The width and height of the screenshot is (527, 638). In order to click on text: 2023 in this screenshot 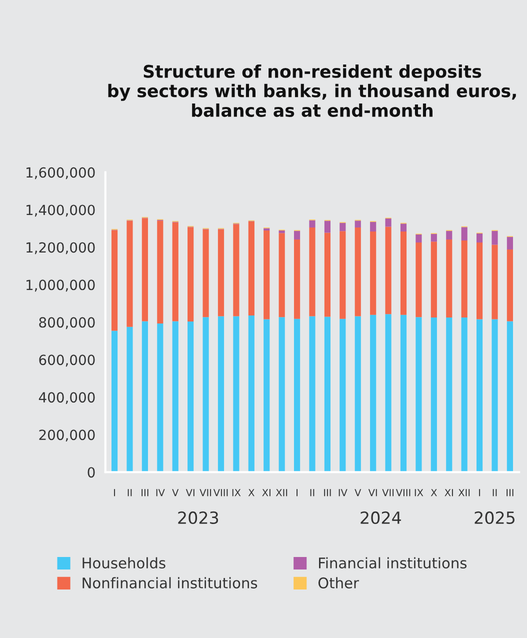, I will do `click(198, 517)`.